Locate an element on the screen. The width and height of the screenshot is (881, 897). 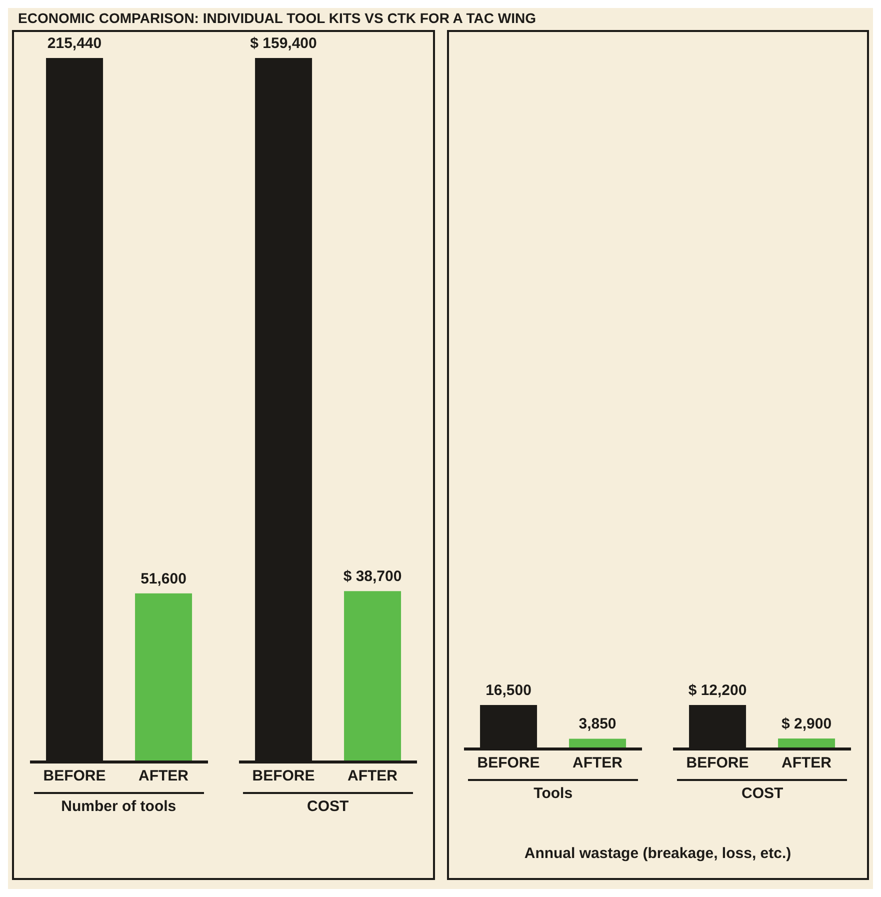
data-label: $ 159,400 is located at coordinates (283, 43).